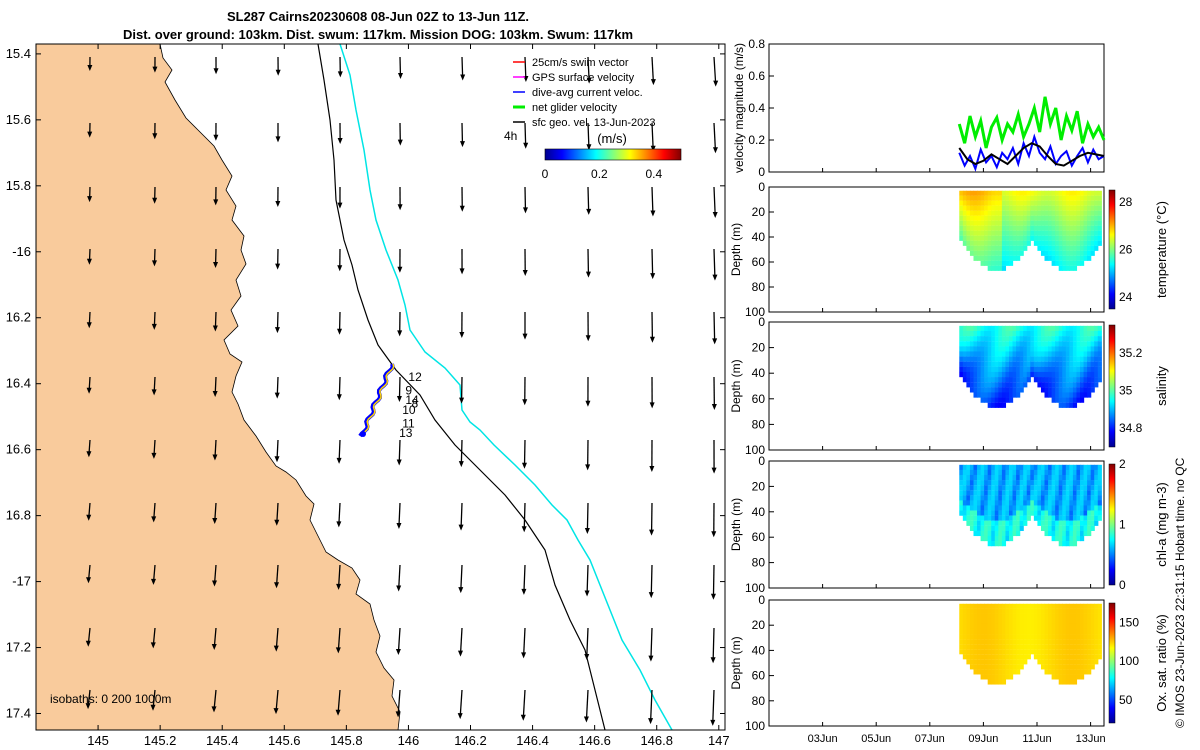 This screenshot has height=750, width=1200. I want to click on colorbar-label: (m/s), so click(612, 138).